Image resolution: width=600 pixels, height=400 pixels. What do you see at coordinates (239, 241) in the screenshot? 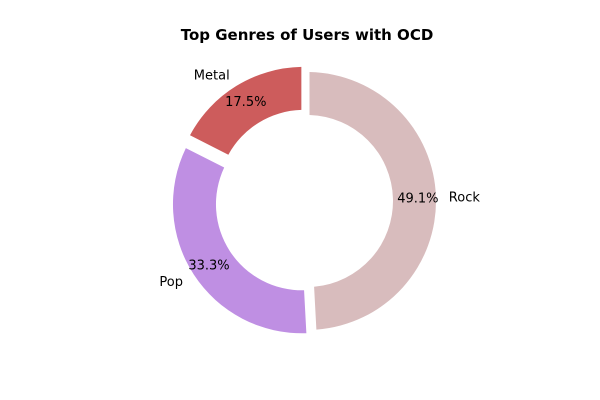
I see `slice-pop` at bounding box center [239, 241].